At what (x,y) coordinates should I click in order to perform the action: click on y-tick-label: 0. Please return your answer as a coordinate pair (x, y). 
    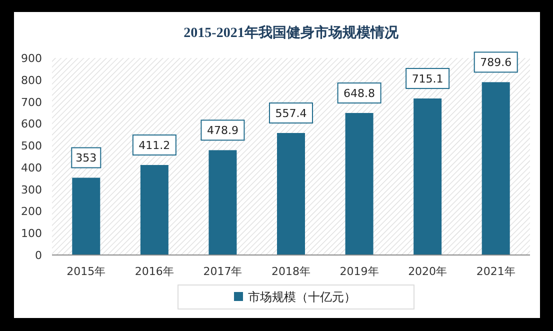
    Looking at the image, I should click on (38, 255).